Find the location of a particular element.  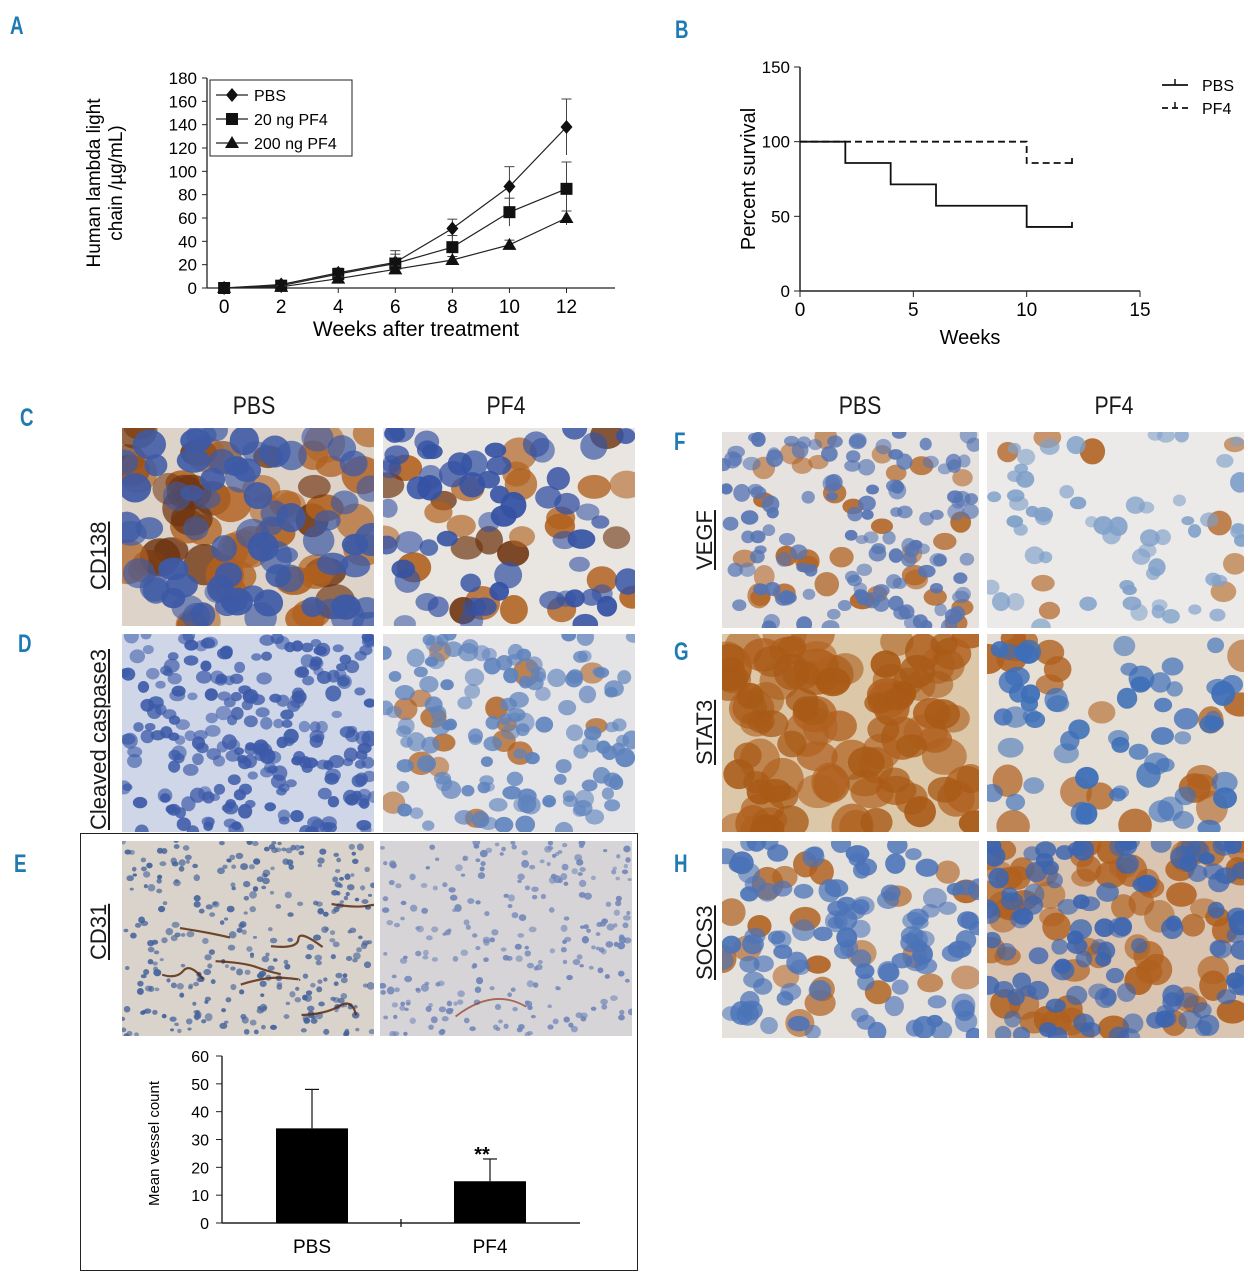

y-tick-label: 60 is located at coordinates (187, 218).